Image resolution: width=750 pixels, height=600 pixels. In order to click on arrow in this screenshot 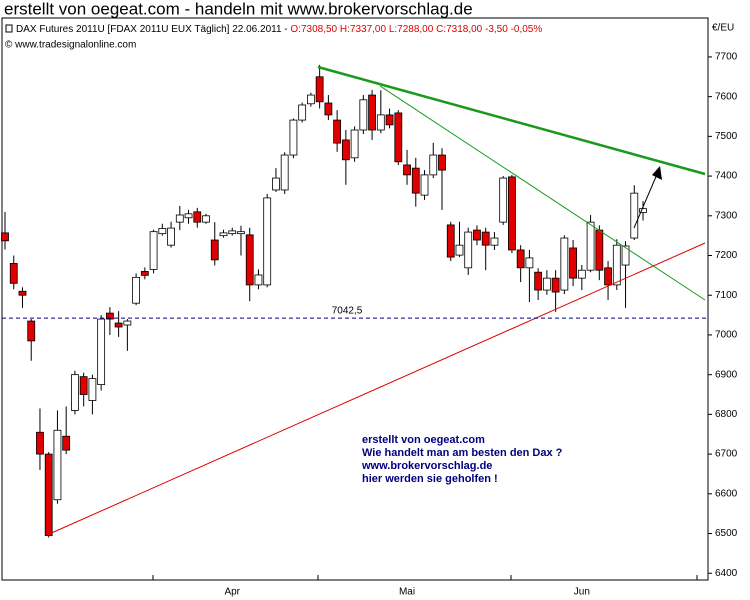, I will do `click(646, 200)`.